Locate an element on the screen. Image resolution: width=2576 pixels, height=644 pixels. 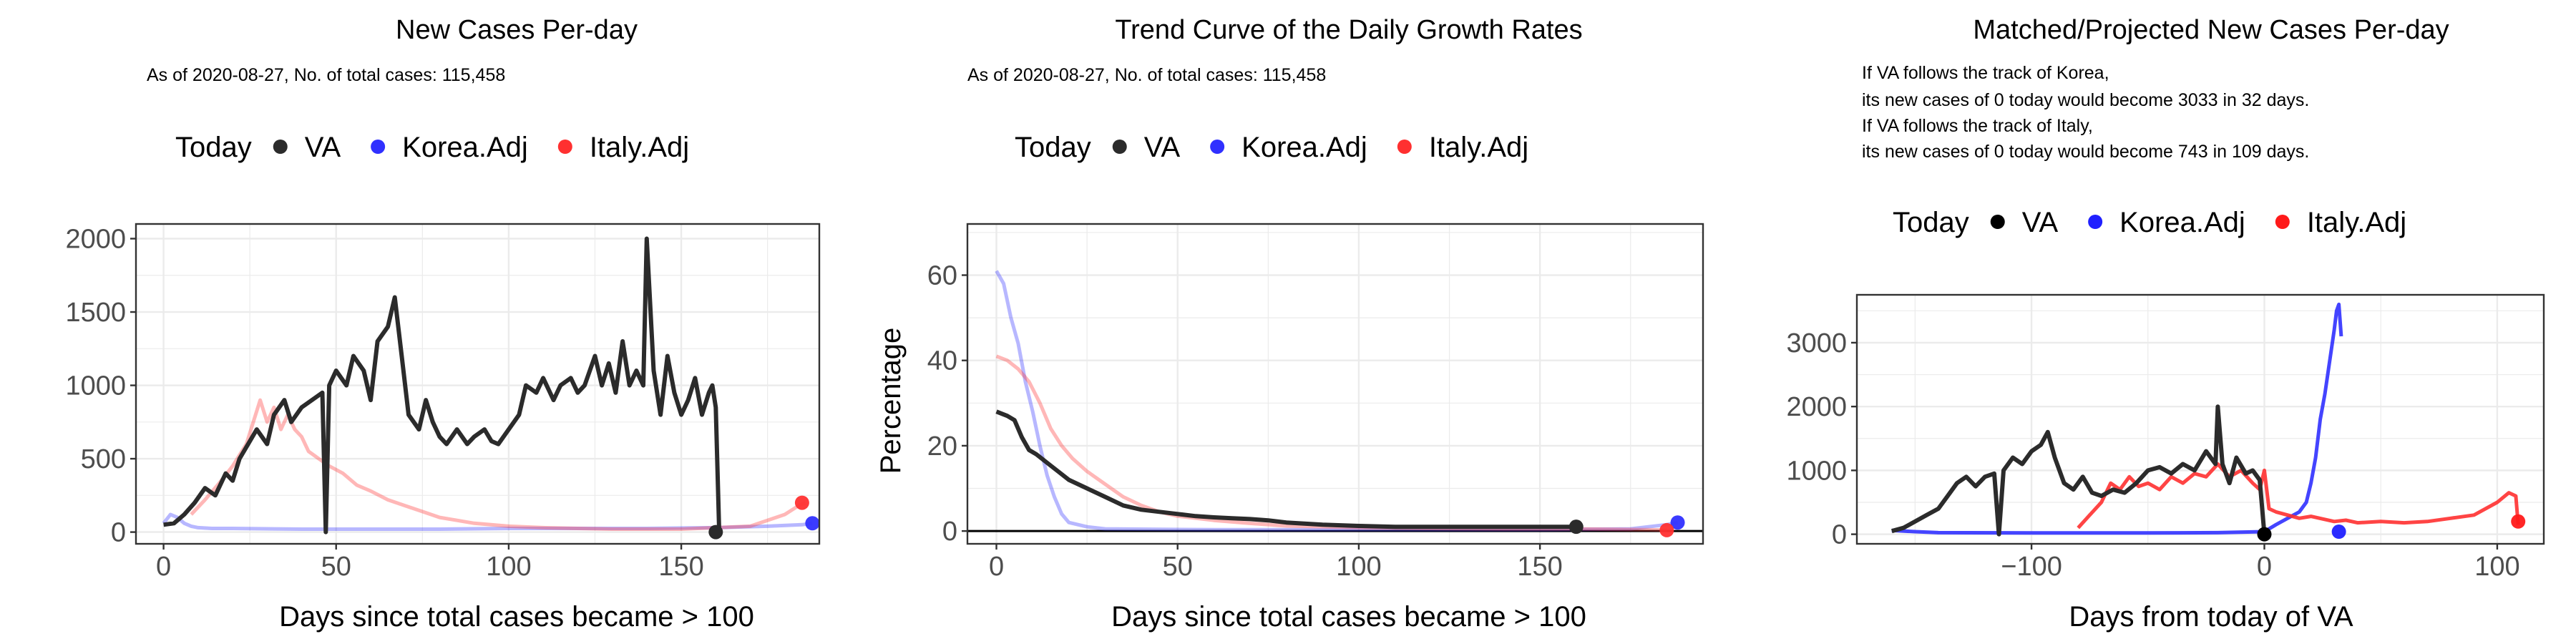
chart-title: New Cases Per-day is located at coordinates (517, 30).